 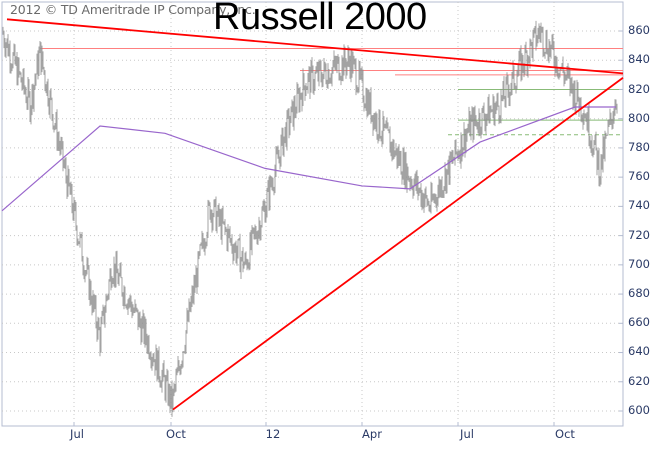 I want to click on y-tick-label: 620, so click(x=639, y=381).